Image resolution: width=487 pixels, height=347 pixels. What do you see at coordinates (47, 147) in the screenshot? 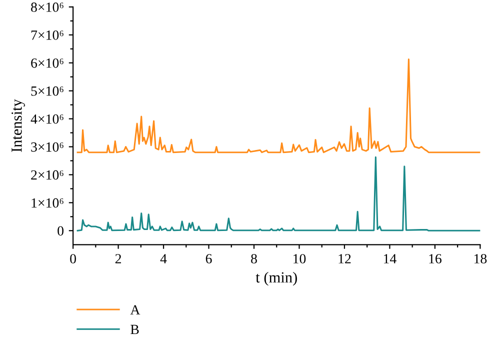
I see `y-tick-label: 3×10⁶` at bounding box center [47, 147].